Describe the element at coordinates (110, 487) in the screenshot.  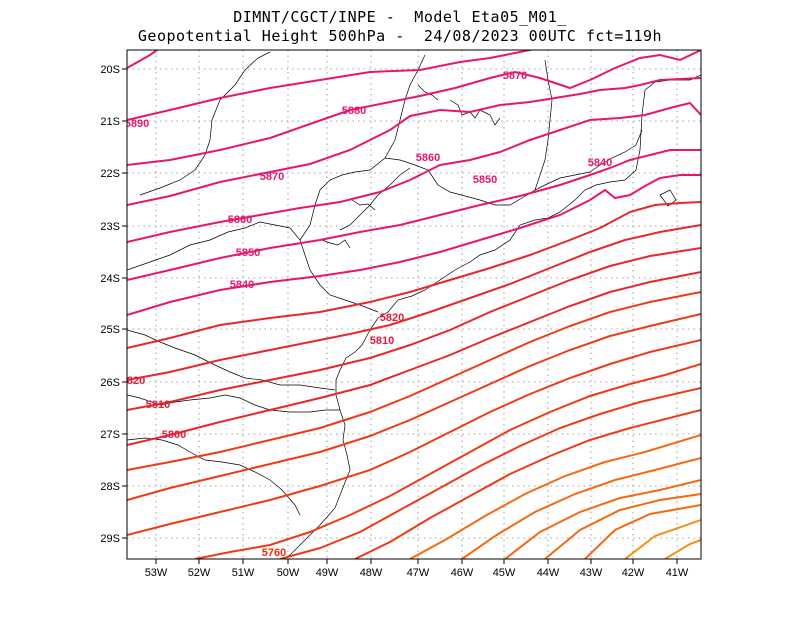
I see `lat-tick-label: 28S` at that location.